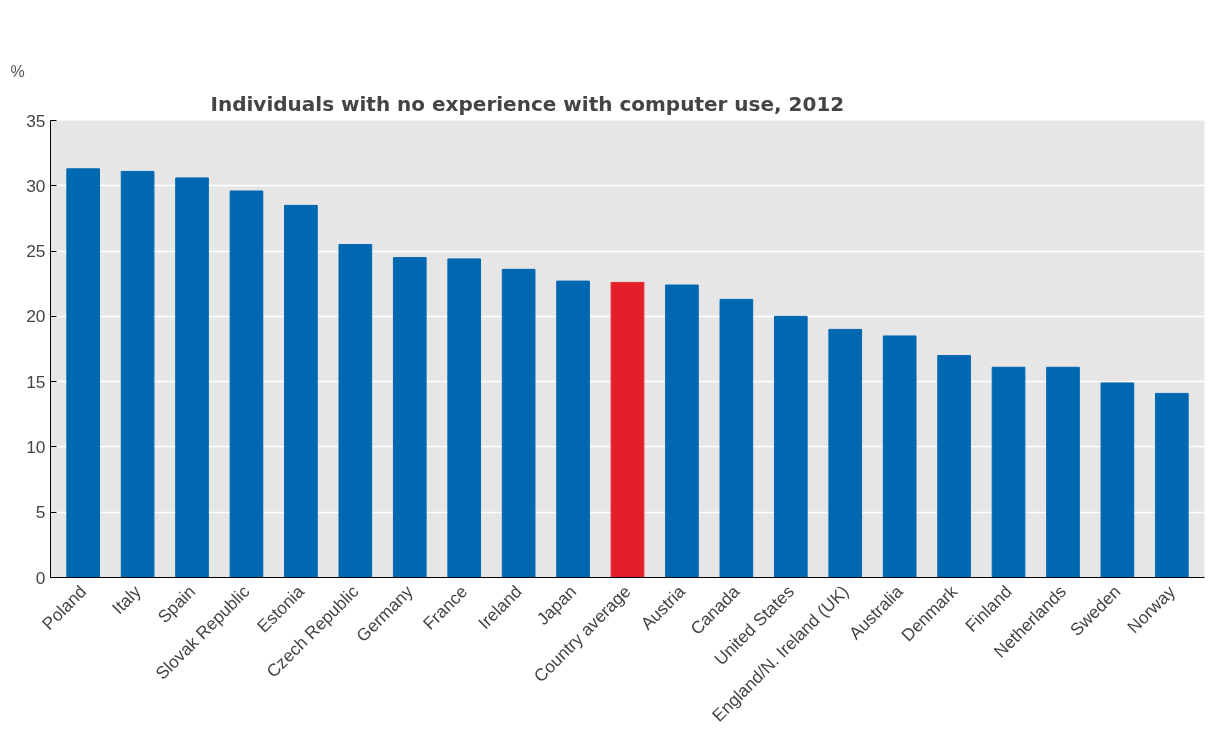 Image resolution: width=1214 pixels, height=740 pixels. I want to click on x-tick-label: Italy, so click(126, 600).